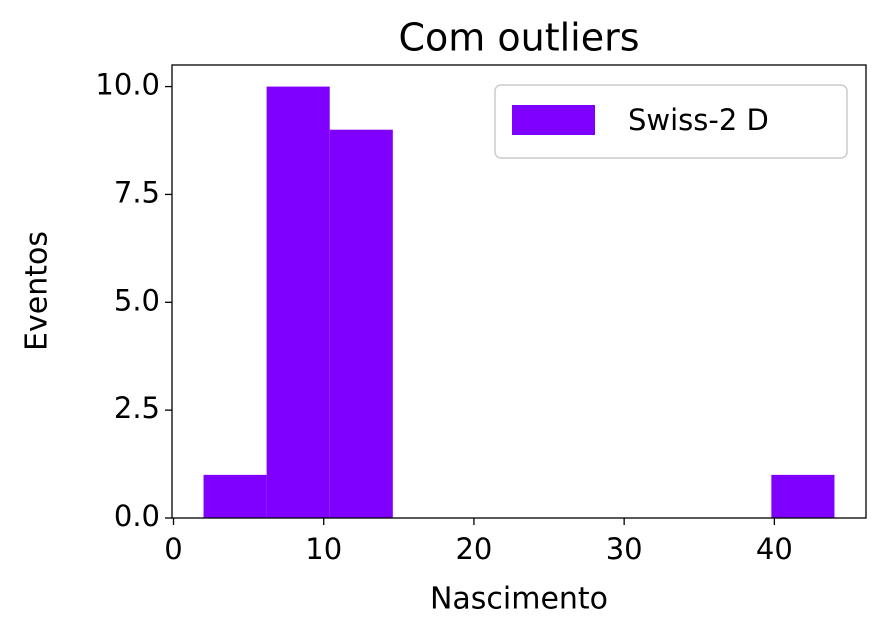 The height and width of the screenshot is (636, 886). I want to click on legend-swatch, so click(553, 120).